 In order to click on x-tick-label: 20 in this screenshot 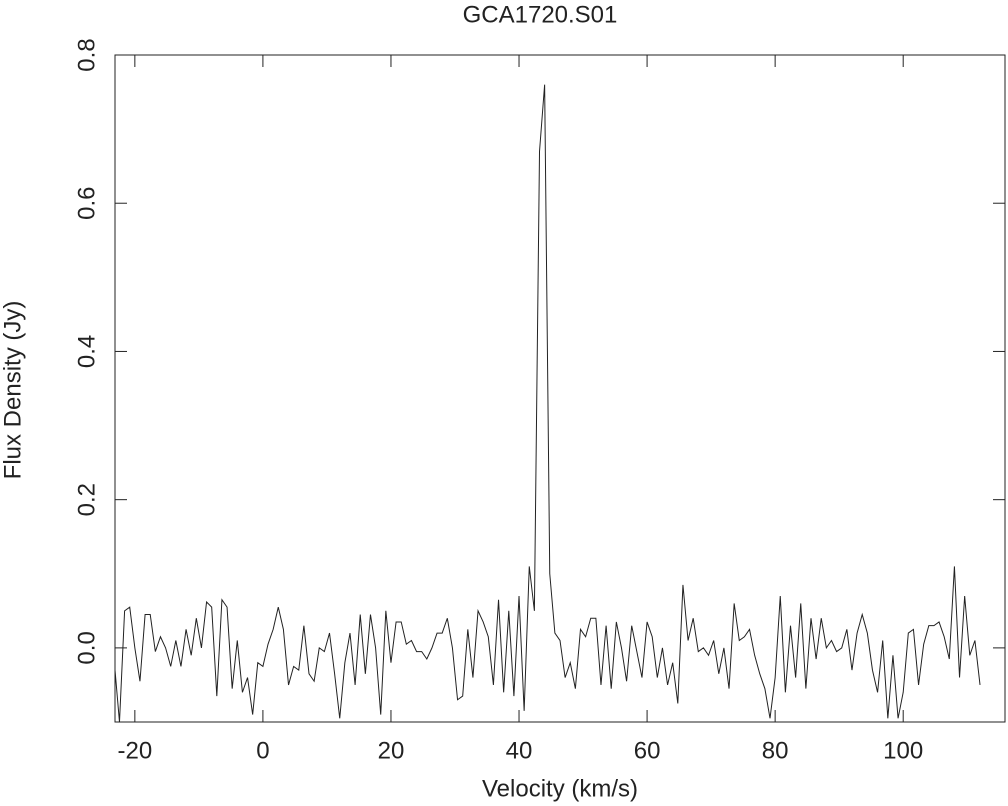, I will do `click(391, 750)`.